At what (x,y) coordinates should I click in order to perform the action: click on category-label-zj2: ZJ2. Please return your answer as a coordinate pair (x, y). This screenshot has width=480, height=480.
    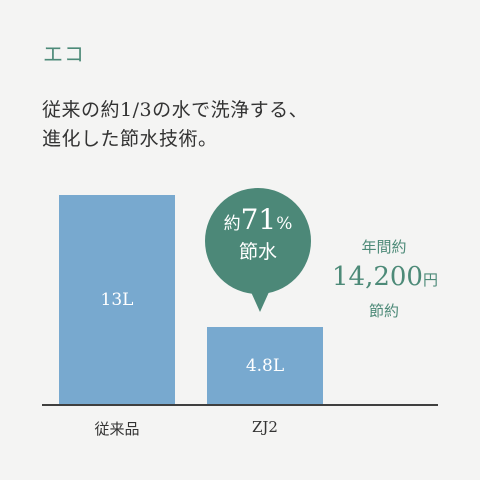
    Looking at the image, I should click on (265, 427).